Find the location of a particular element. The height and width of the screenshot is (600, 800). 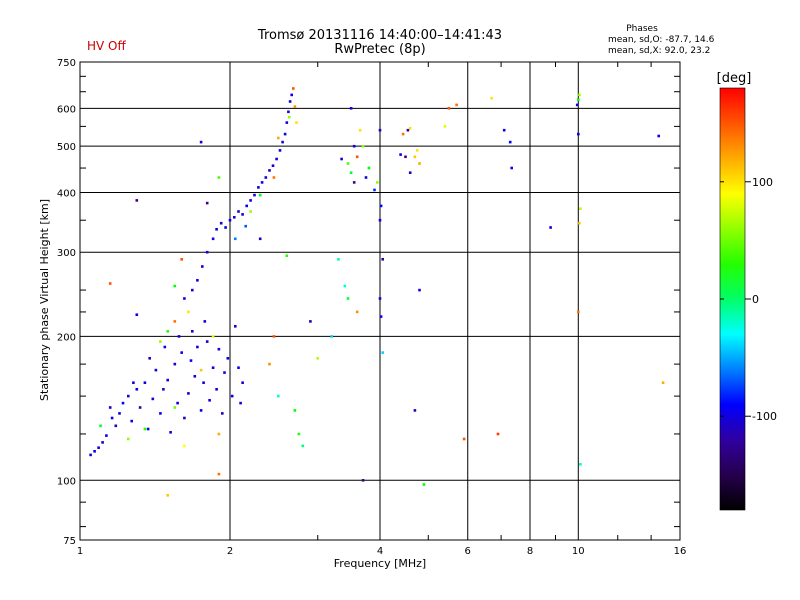

stats-x-mode: mean, sd,X: 92.0, 23.2 is located at coordinates (659, 51).